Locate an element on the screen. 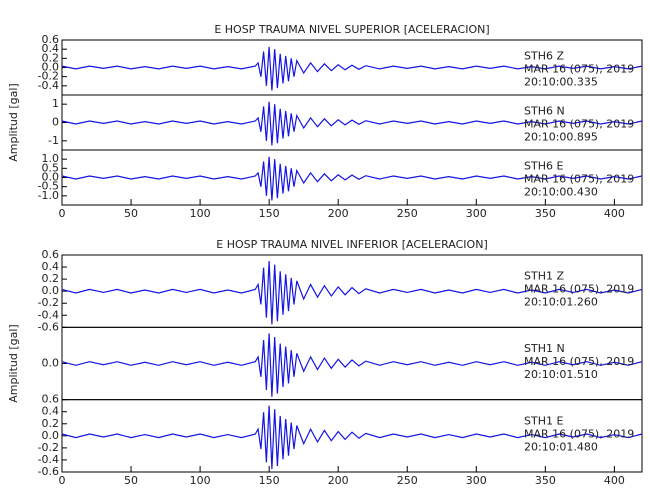 This screenshot has height=500, width=650. trace-time: 20:10:01.480 is located at coordinates (561, 446).